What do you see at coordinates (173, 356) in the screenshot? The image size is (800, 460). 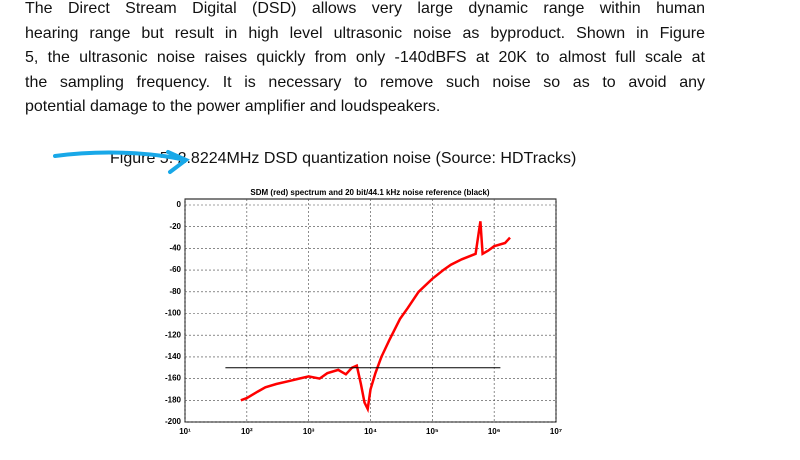 I see `y-tick-label: -140` at bounding box center [173, 356].